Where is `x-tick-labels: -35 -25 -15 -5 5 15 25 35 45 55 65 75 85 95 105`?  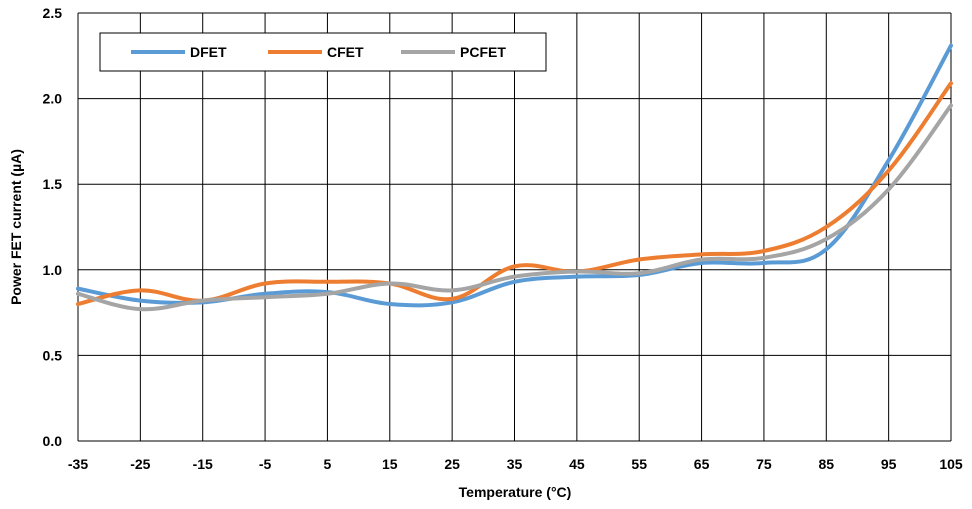
x-tick-labels: -35 -25 -15 -5 5 15 25 35 45 55 65 75 85 95 105 is located at coordinates (515, 464).